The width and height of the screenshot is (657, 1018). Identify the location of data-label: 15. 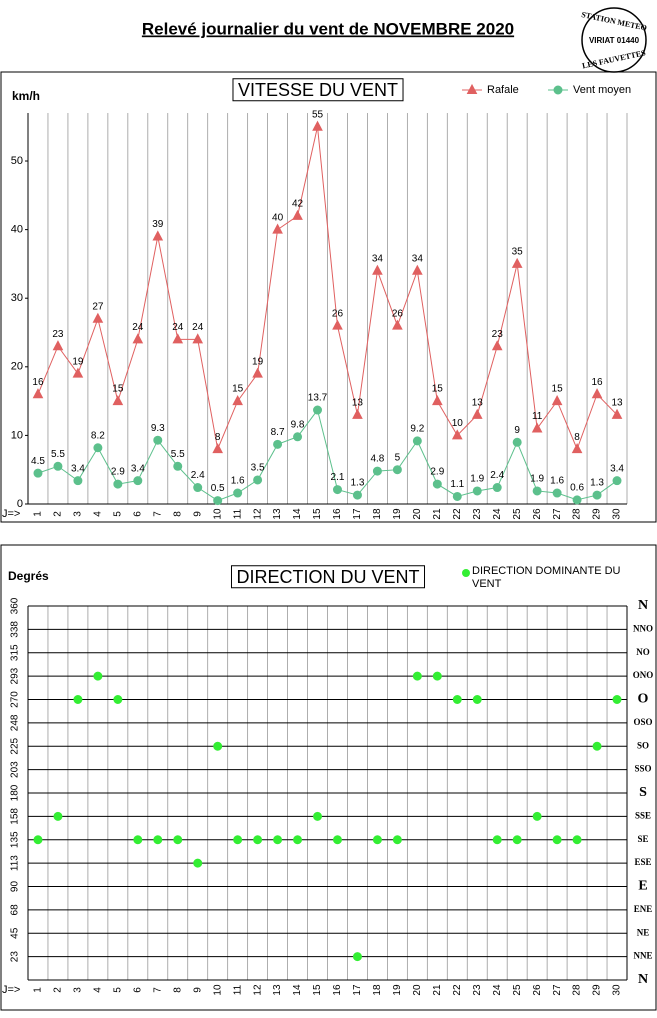
(438, 389).